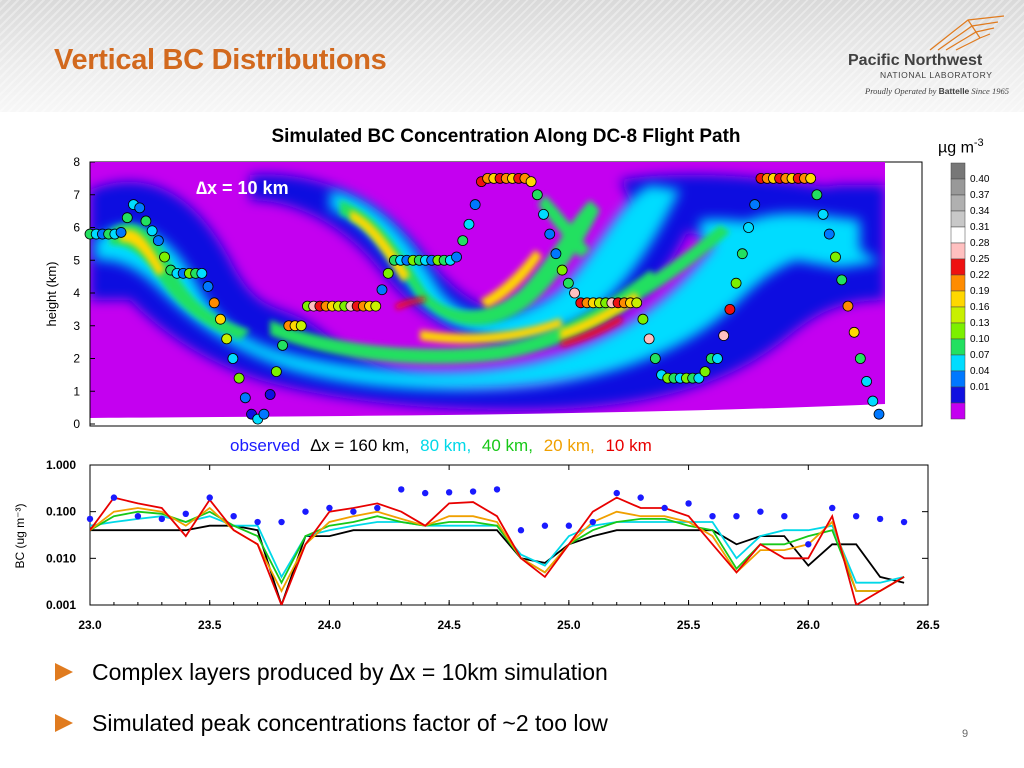 The width and height of the screenshot is (1024, 768). I want to click on colorbar-label: 0.07, so click(980, 355).